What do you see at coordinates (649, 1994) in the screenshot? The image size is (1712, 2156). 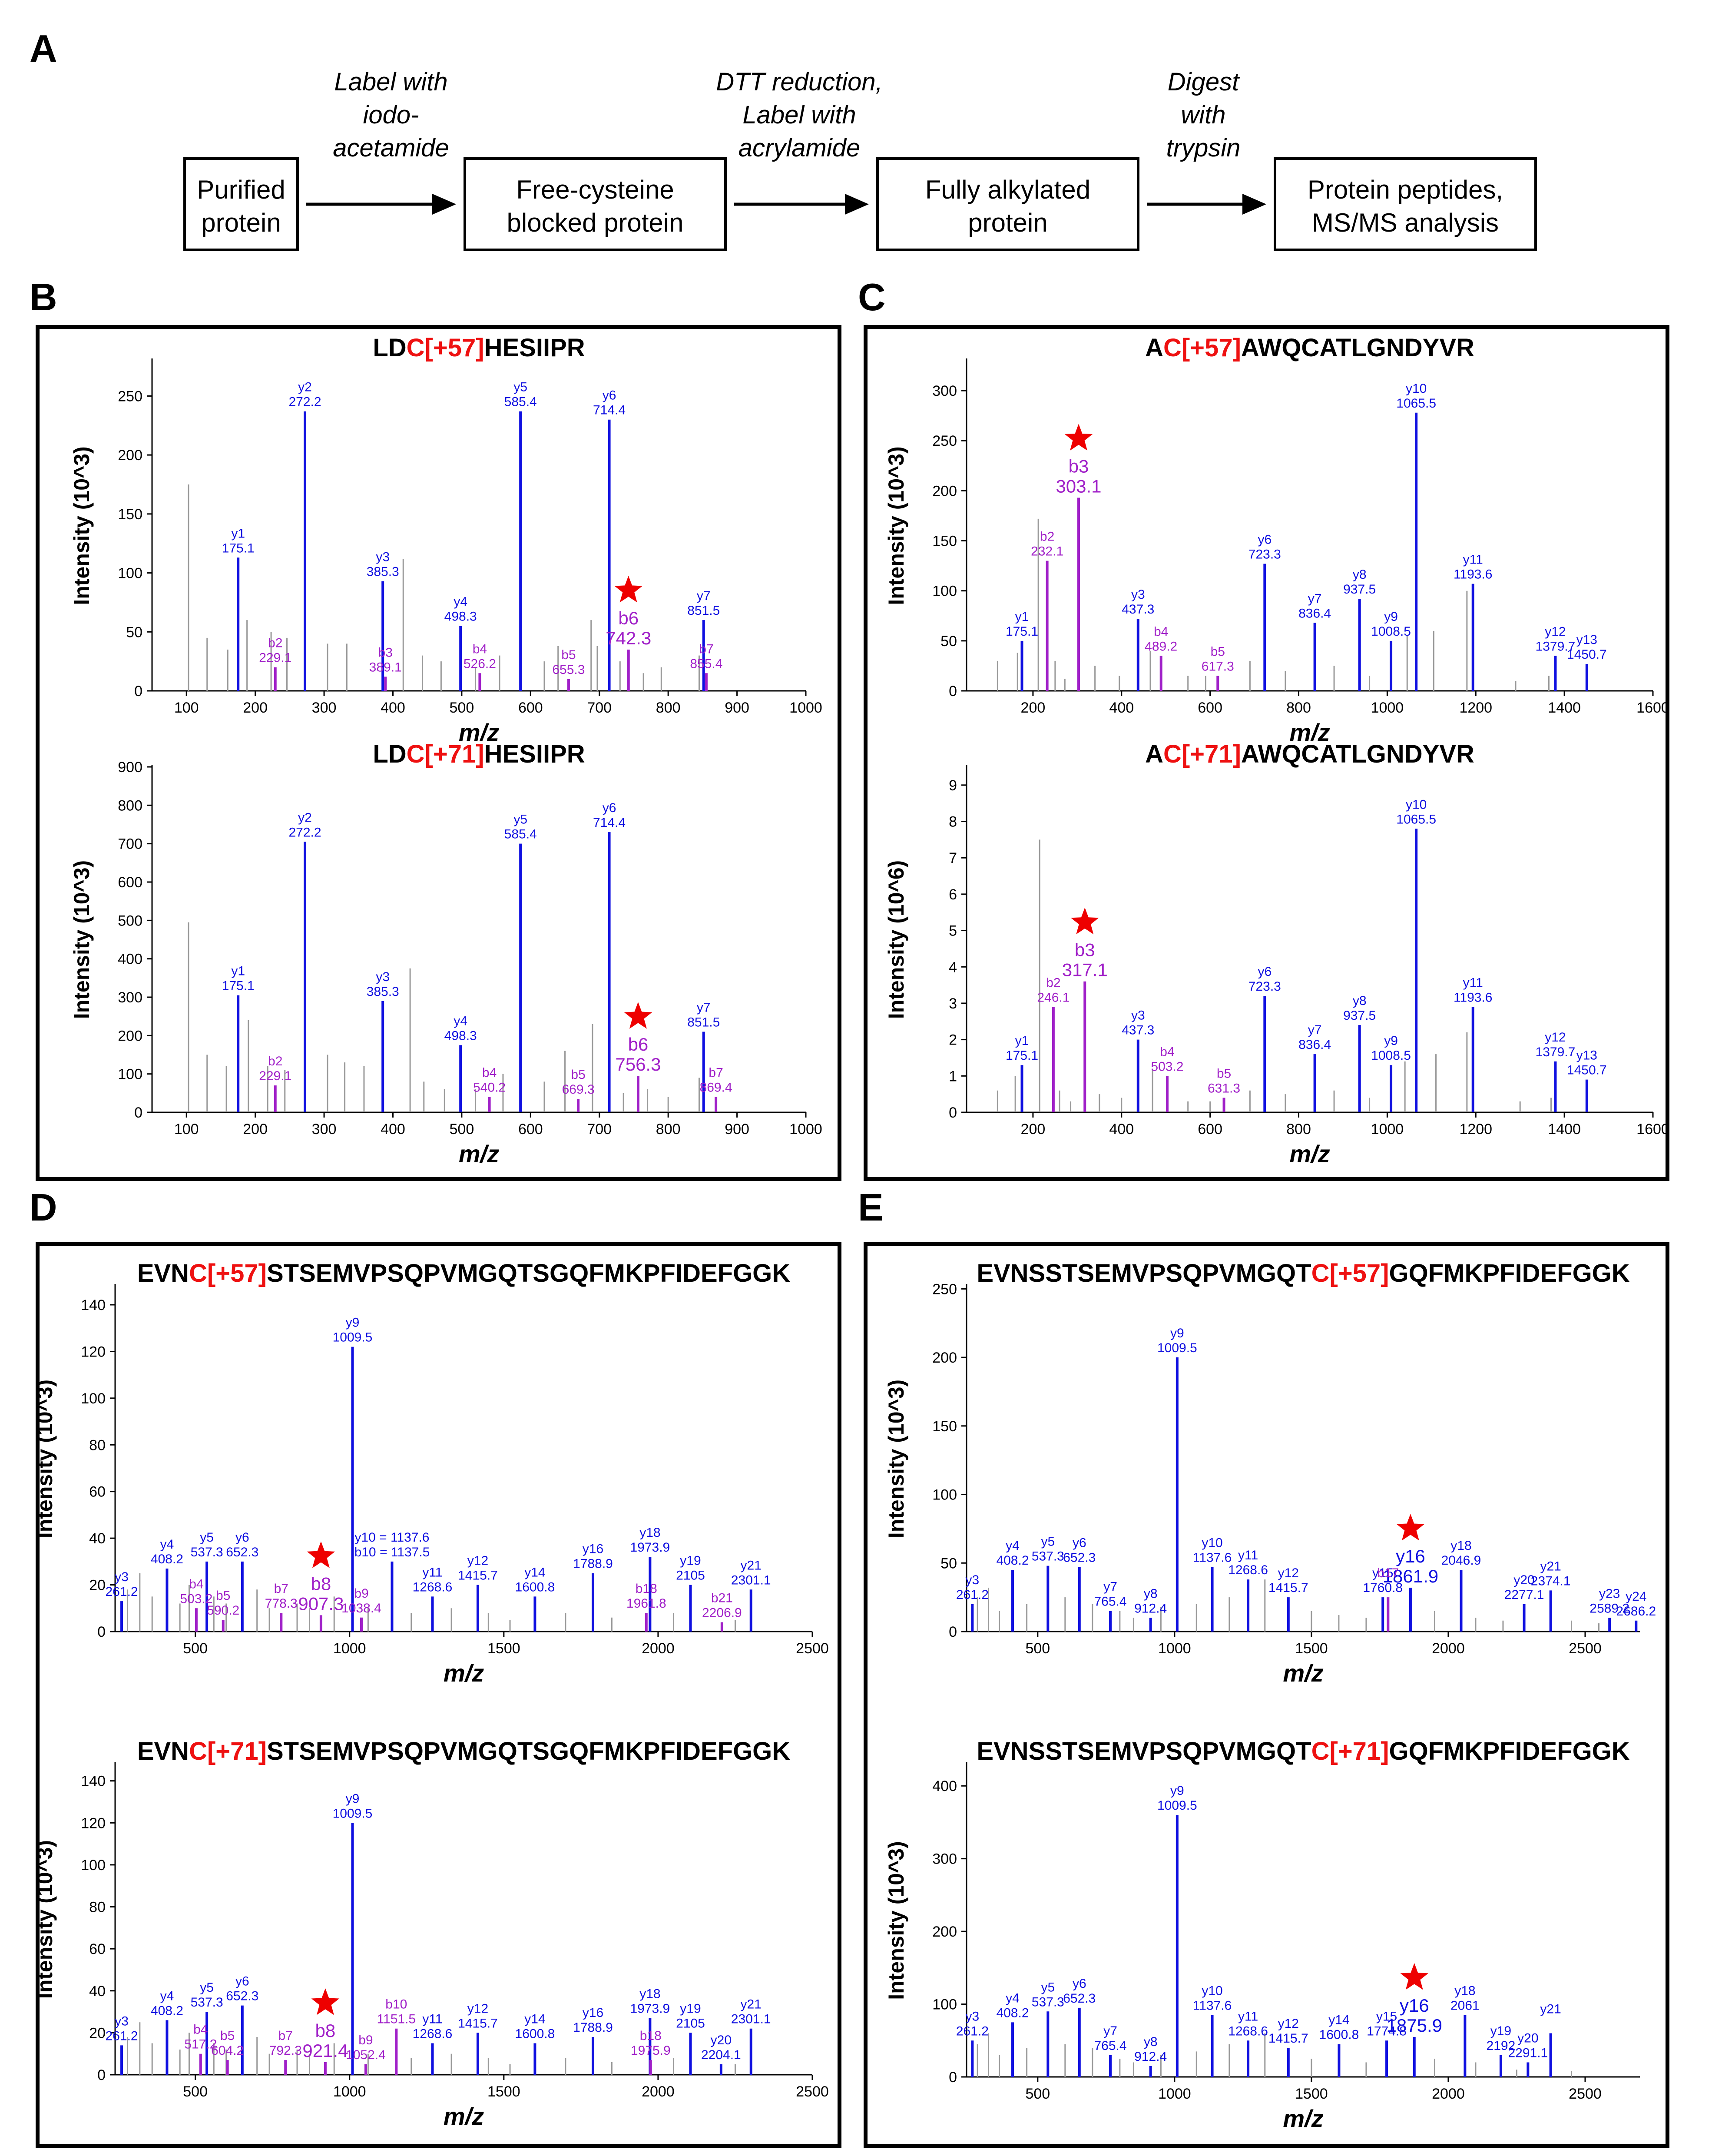 I see `peak-ion-label: y18` at bounding box center [649, 1994].